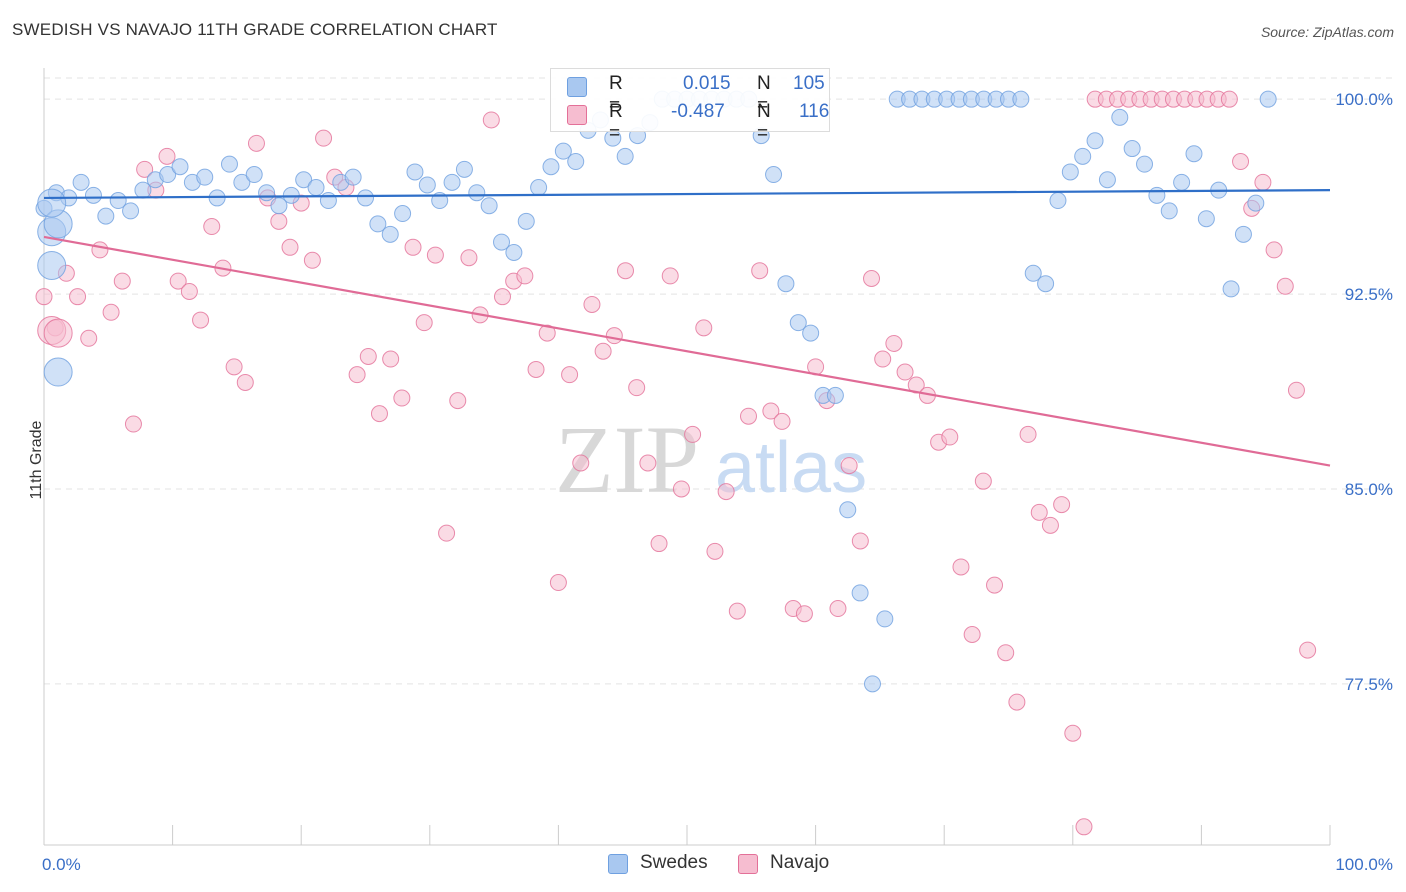 This screenshot has width=1406, height=892. What do you see at coordinates (1327, 32) in the screenshot?
I see `source-credit: Source: ZipAtlas.com` at bounding box center [1327, 32].